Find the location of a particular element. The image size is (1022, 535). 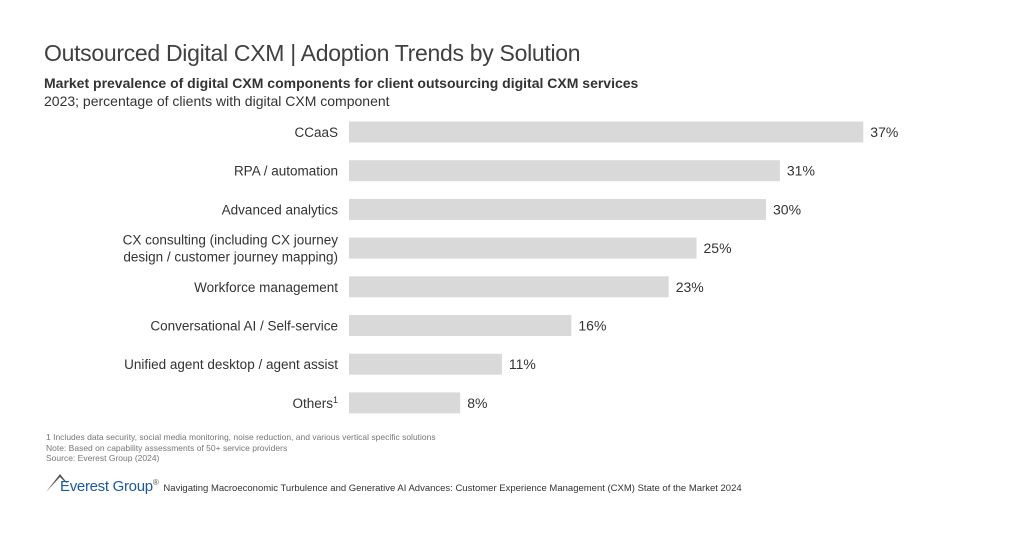

data-label: 30% is located at coordinates (787, 209).